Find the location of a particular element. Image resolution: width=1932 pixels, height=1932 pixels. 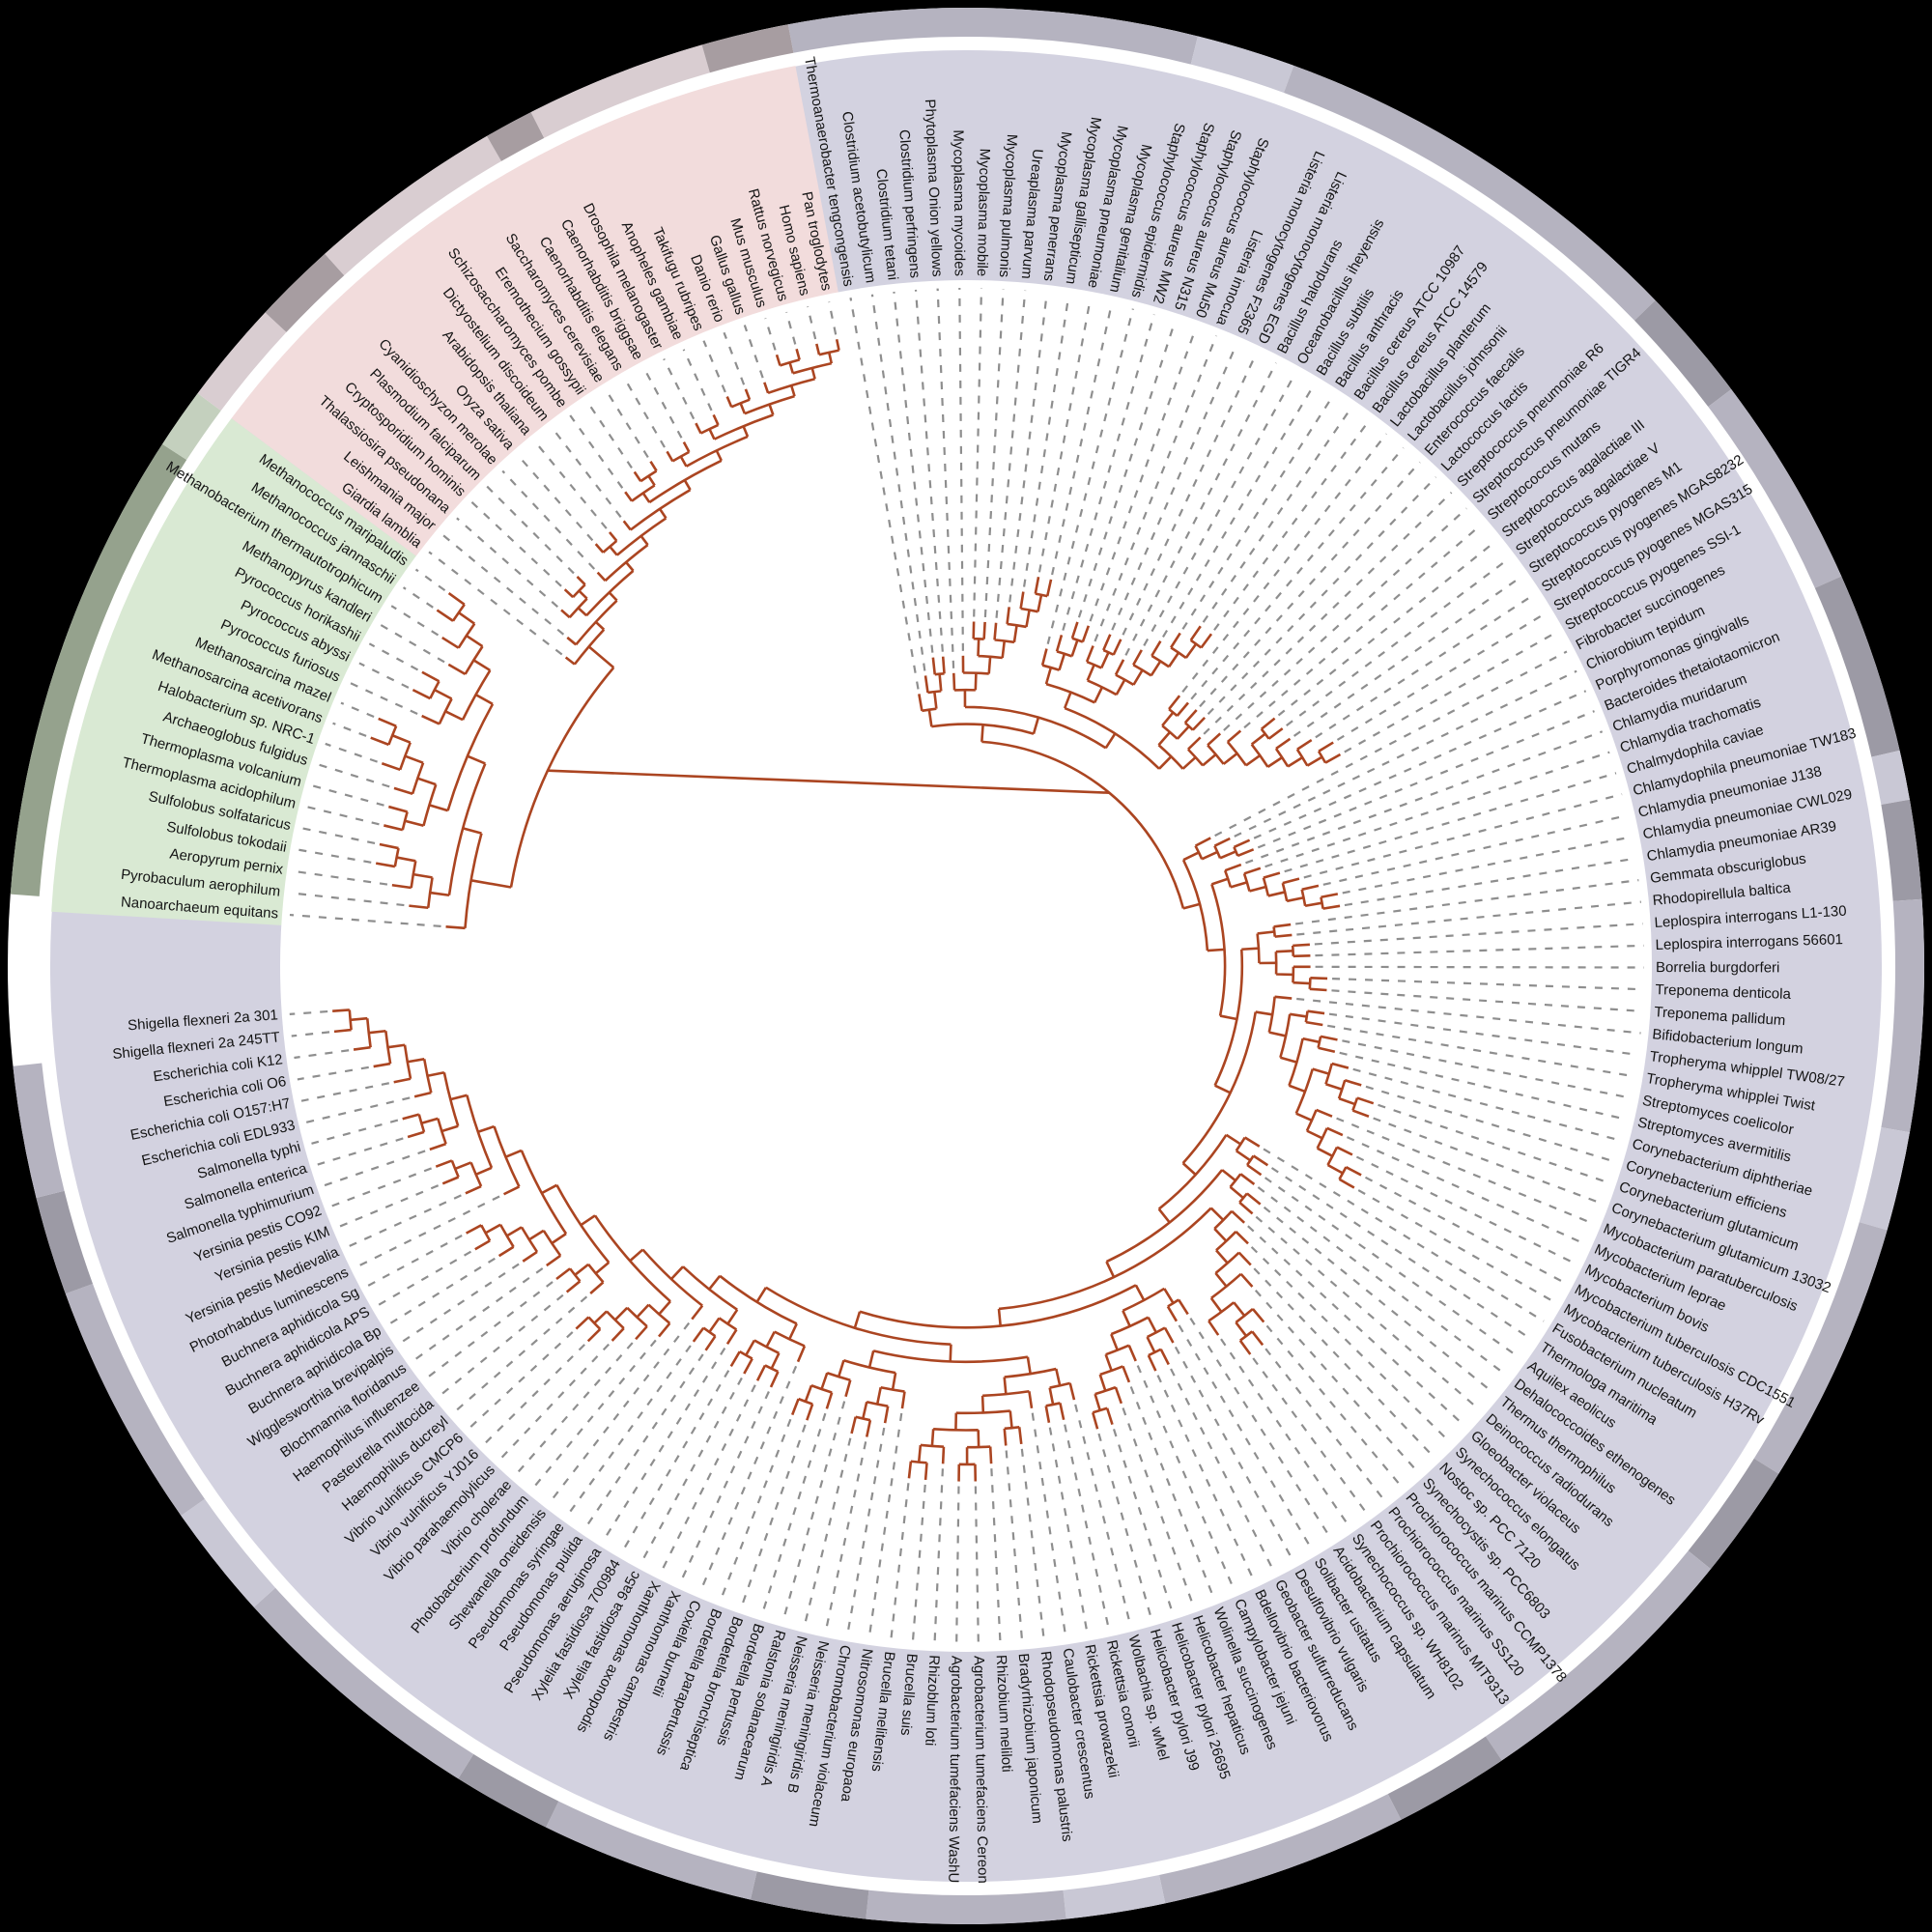

tree-root-edge is located at coordinates (828, 781).